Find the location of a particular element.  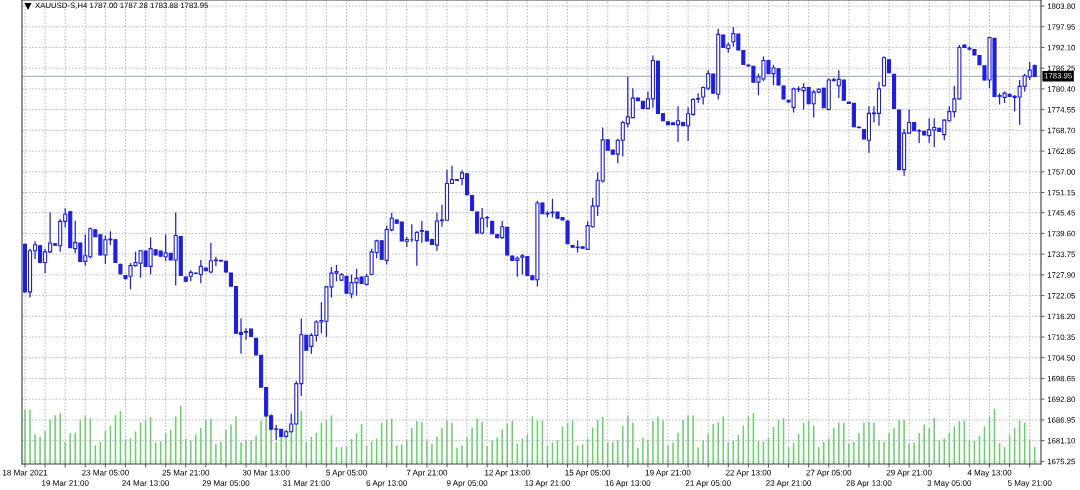

x-tick-label: 24 Mar 13:00 is located at coordinates (145, 483).